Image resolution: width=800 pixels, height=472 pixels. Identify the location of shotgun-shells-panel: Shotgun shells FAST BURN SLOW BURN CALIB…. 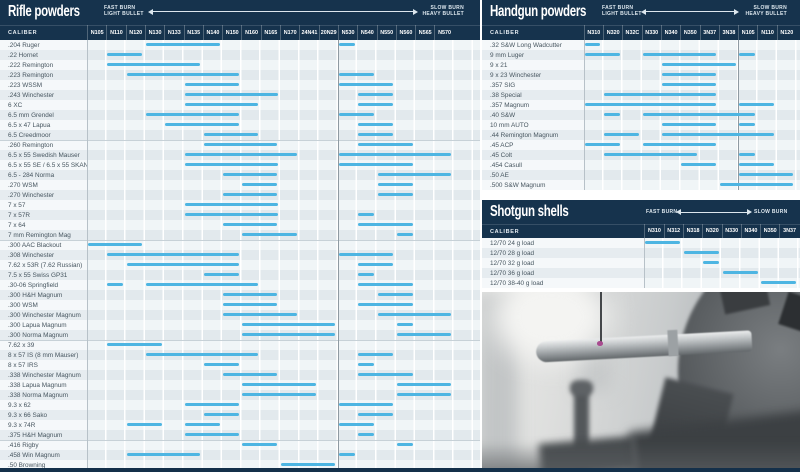
(641, 244).